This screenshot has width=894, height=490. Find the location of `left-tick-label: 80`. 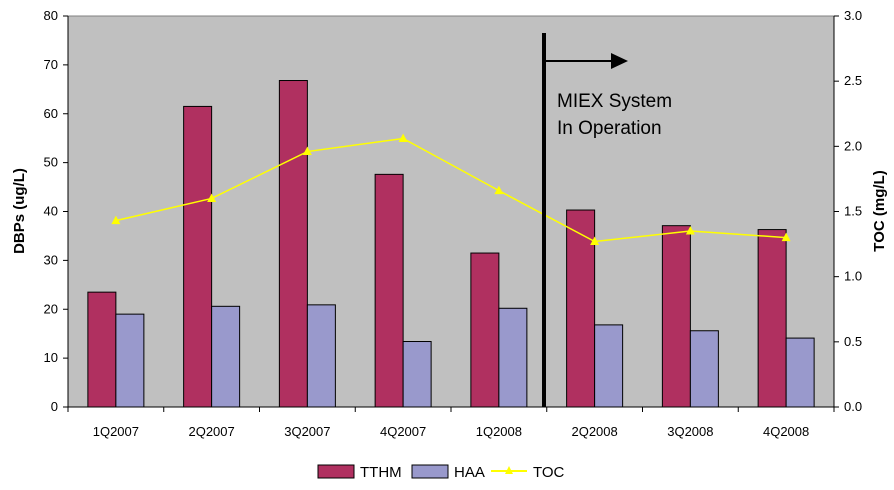

left-tick-label: 80 is located at coordinates (51, 15).